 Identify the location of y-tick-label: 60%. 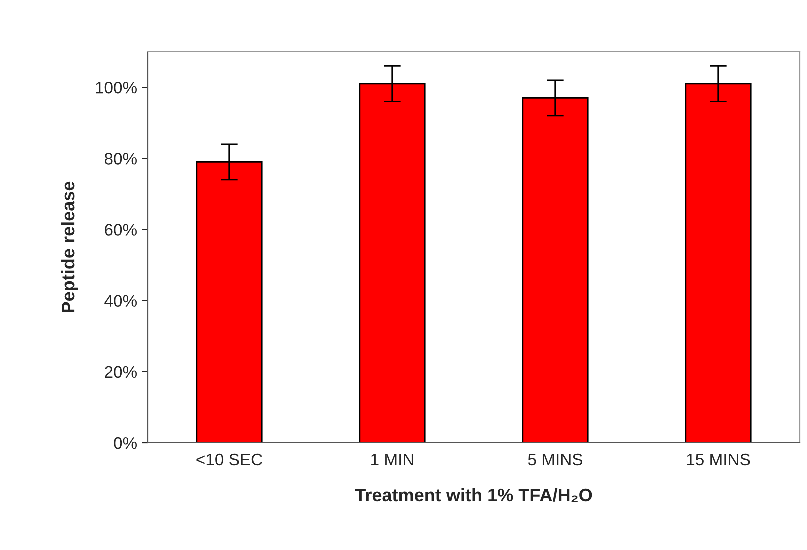
(121, 230).